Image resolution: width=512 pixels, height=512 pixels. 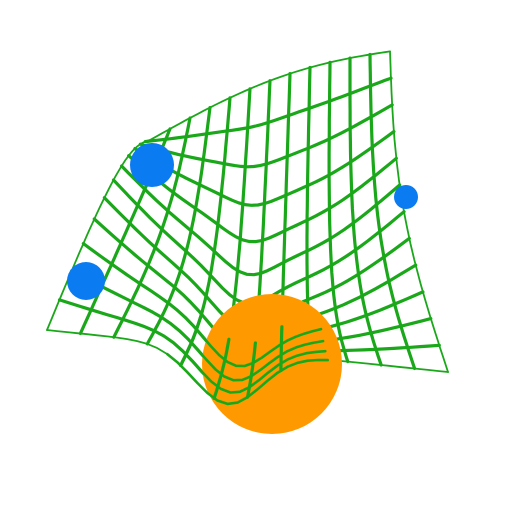 I want to click on large-orange-sphere, so click(x=272, y=364).